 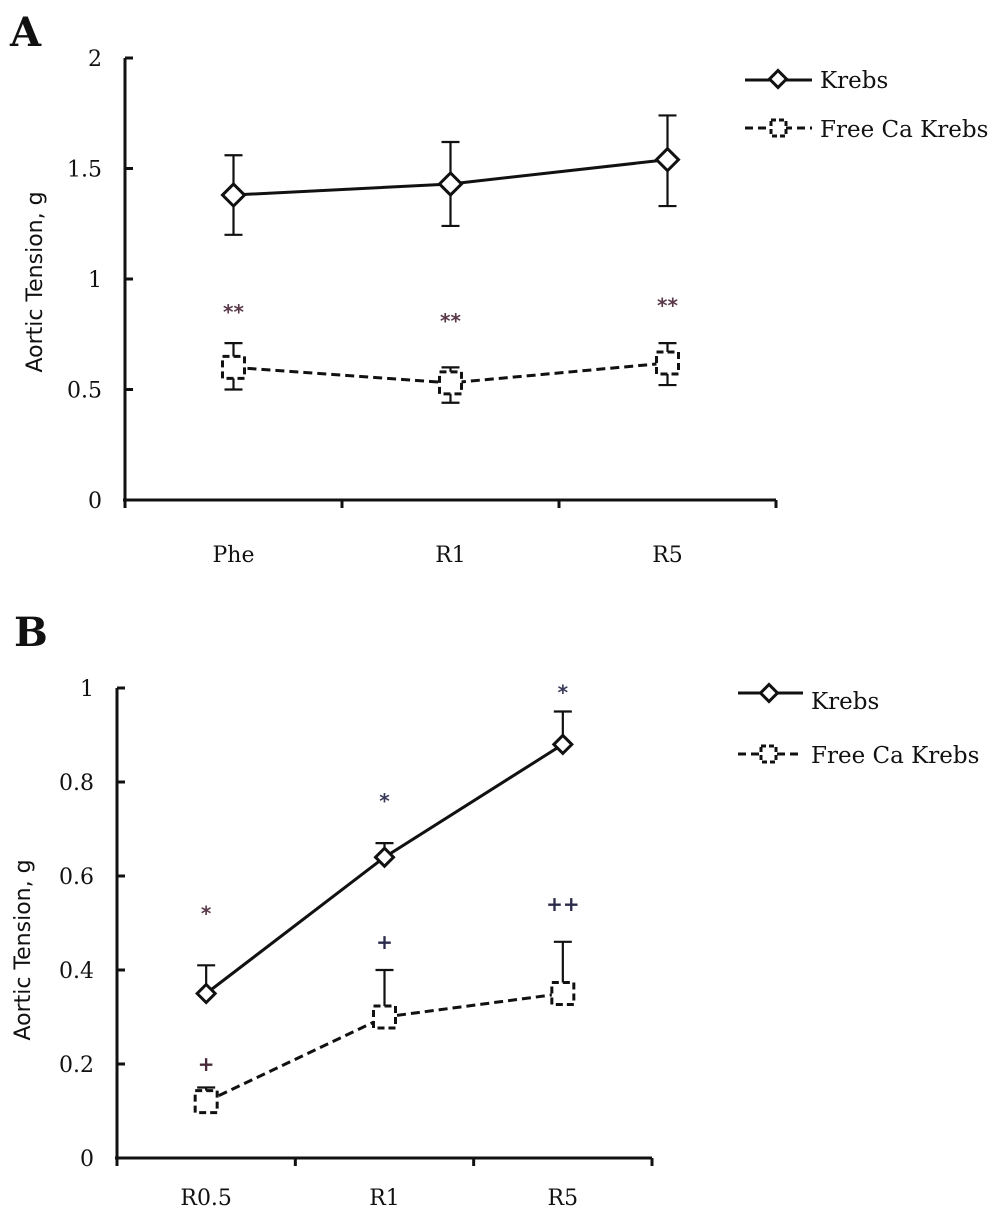 What do you see at coordinates (95, 59) in the screenshot?
I see `y-tick-label-a: 2` at bounding box center [95, 59].